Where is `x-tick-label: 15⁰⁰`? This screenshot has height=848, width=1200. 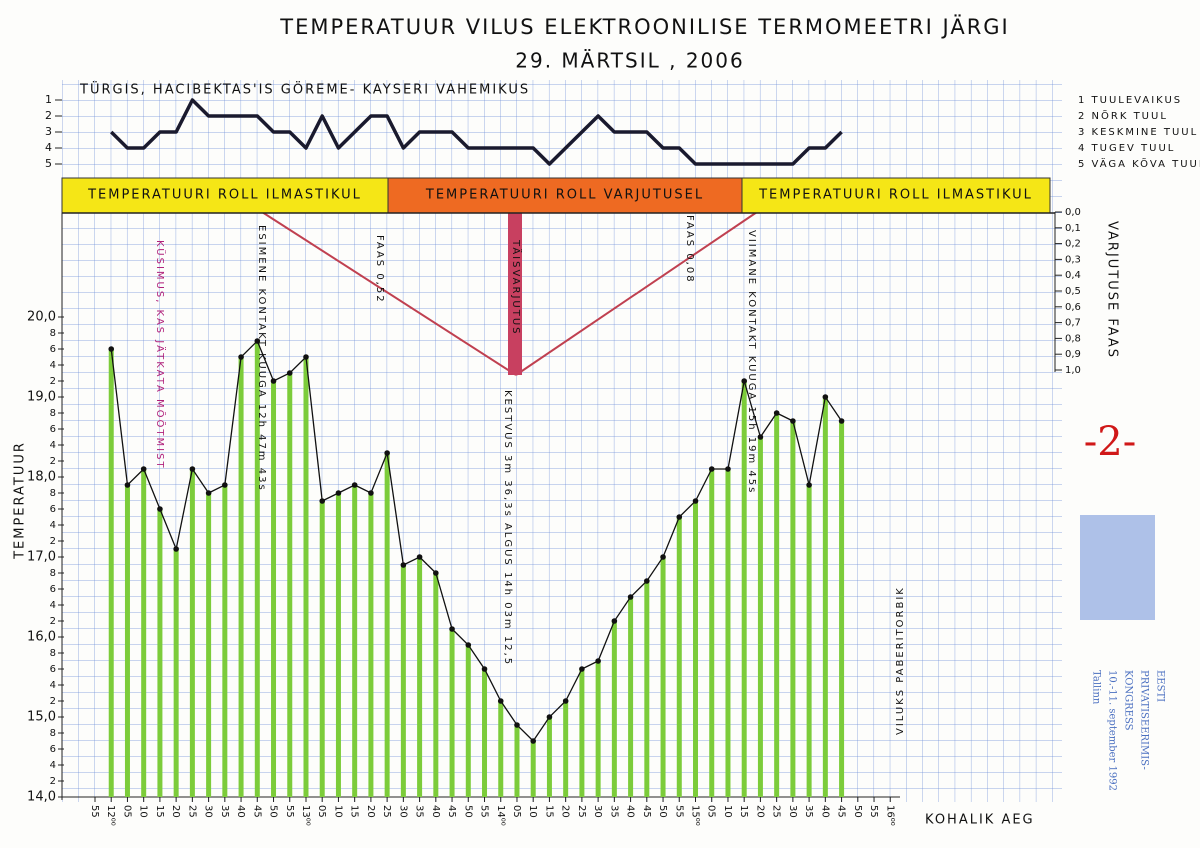 x-tick-label: 15⁰⁰ is located at coordinates (695, 815).